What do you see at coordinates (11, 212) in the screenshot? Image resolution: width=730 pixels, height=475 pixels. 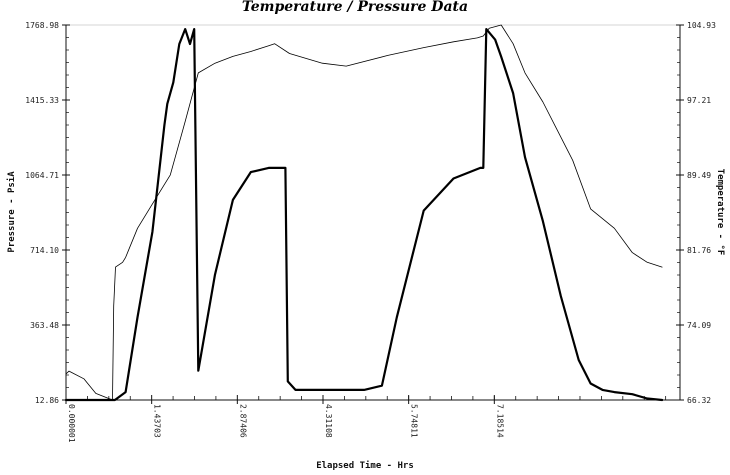 I see `y-axis-title: Pressure - PsiA` at bounding box center [11, 212].